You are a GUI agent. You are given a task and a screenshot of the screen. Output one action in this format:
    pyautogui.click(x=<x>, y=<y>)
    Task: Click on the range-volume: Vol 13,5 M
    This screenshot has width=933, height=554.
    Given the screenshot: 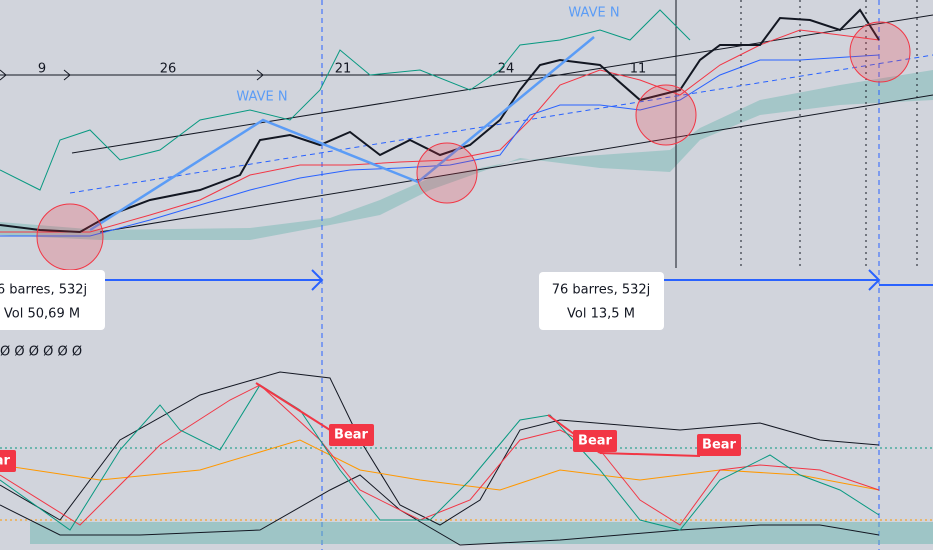 What is the action you would take?
    pyautogui.click(x=601, y=314)
    